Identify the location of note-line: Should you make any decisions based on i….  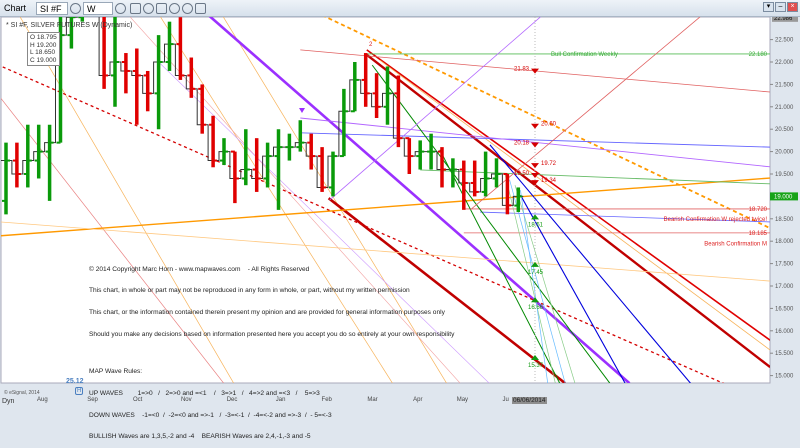
(272, 335).